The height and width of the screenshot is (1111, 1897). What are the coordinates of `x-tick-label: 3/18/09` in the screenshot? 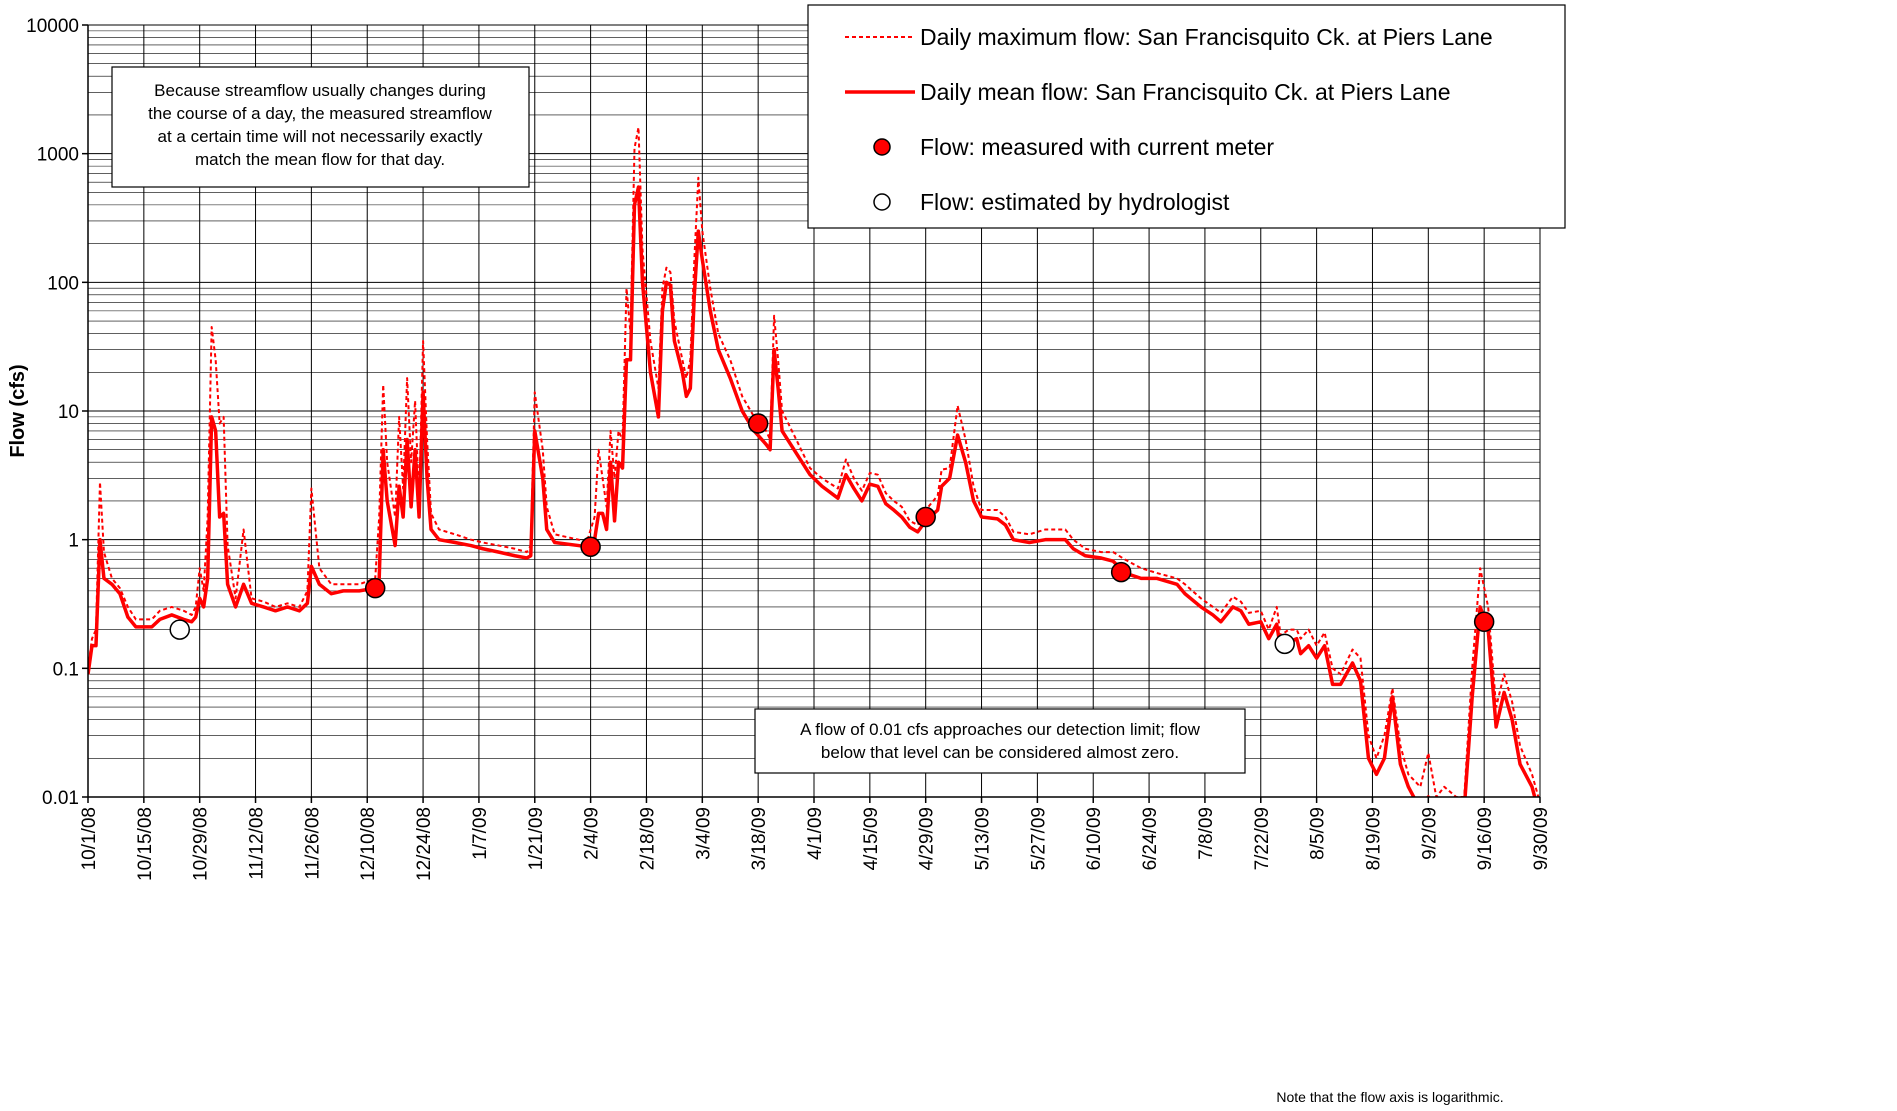 It's located at (759, 838).